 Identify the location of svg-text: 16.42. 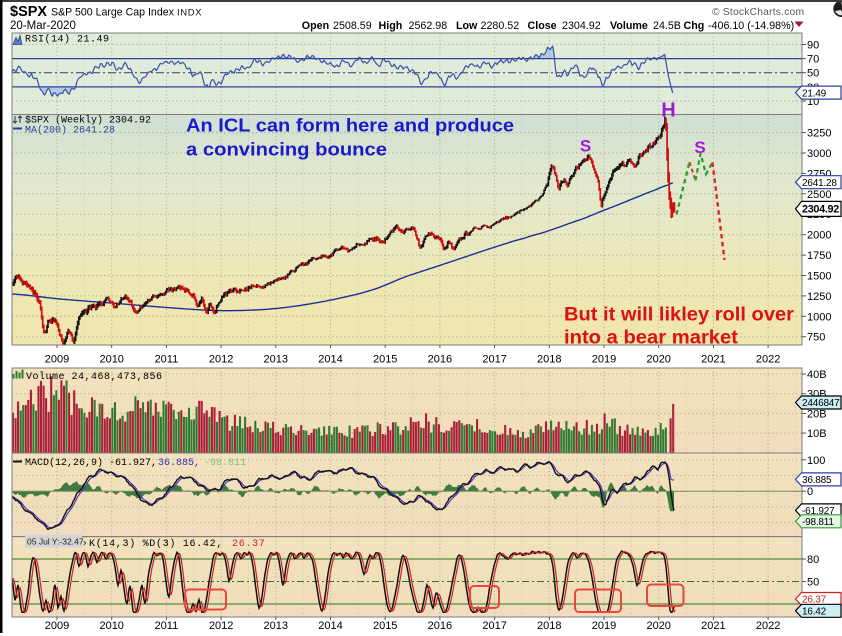
(814, 612).